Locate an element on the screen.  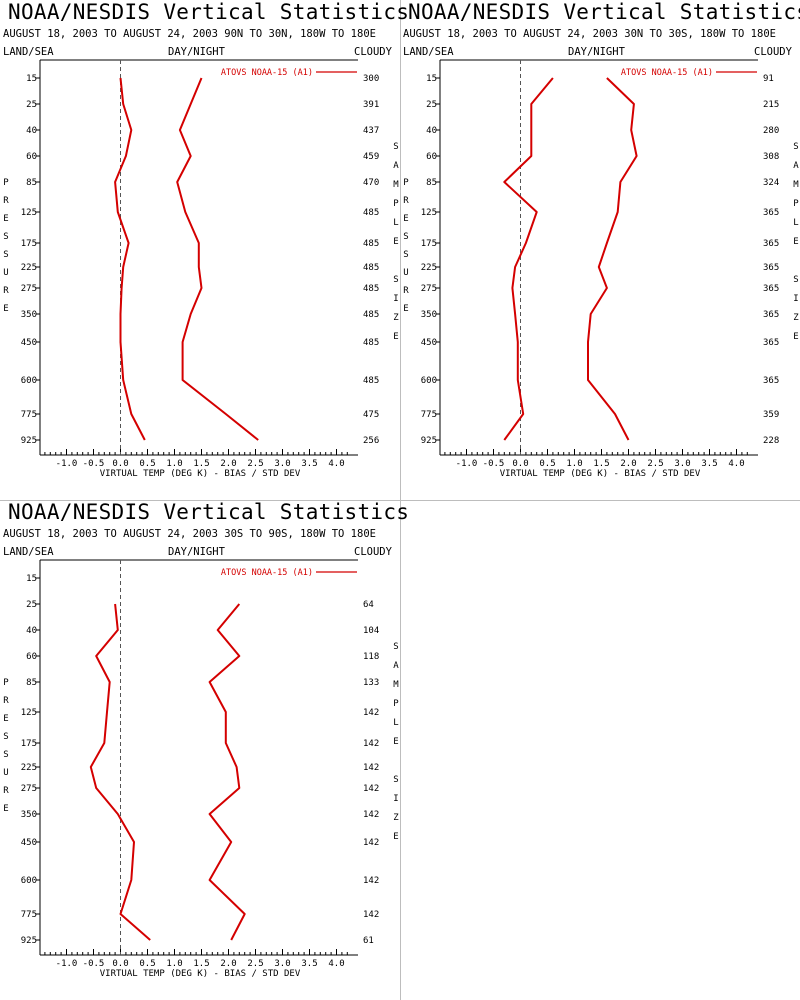
sample-size-title-letter: M is located at coordinates (796, 185).